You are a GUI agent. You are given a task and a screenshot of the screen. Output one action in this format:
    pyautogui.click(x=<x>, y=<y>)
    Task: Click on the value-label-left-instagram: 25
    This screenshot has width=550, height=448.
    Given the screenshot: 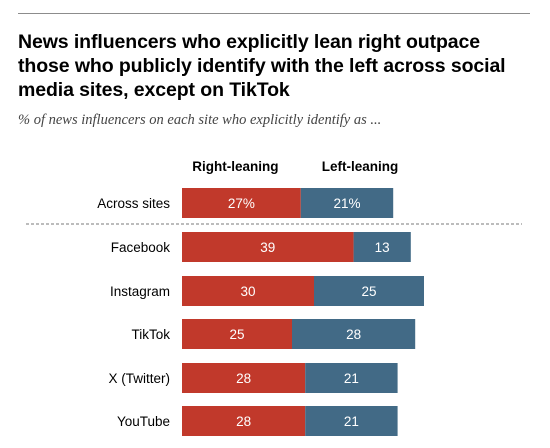 What is the action you would take?
    pyautogui.click(x=368, y=291)
    